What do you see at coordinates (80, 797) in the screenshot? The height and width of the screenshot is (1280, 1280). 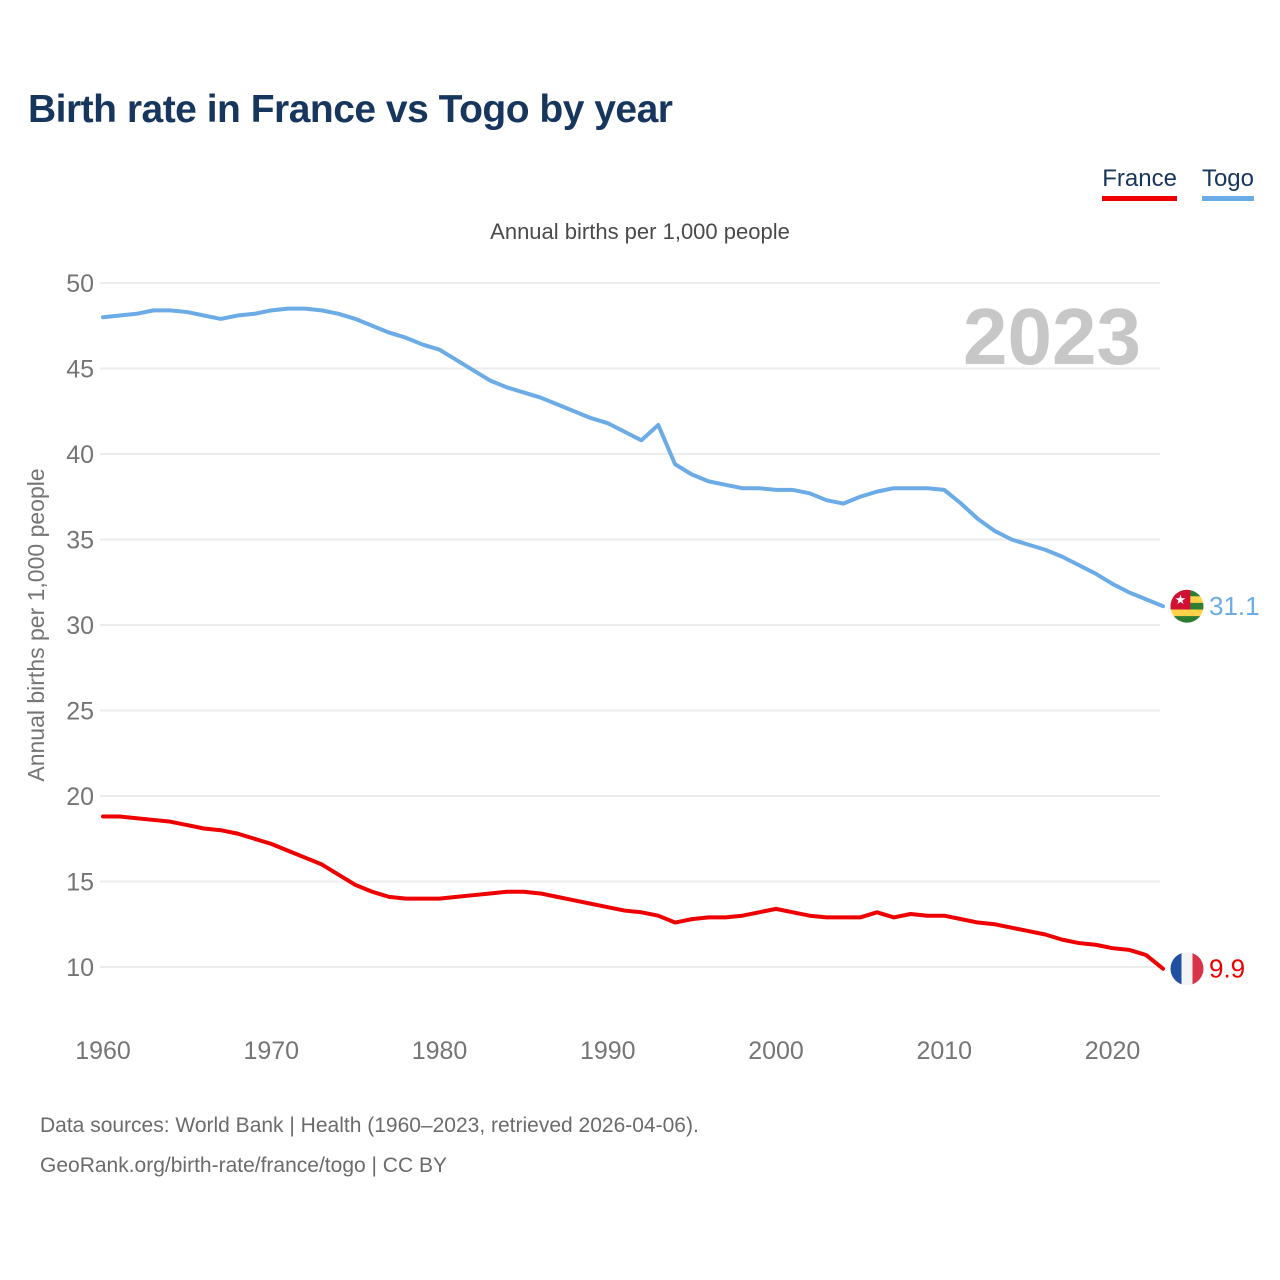 I see `y-tick-label: 20` at bounding box center [80, 797].